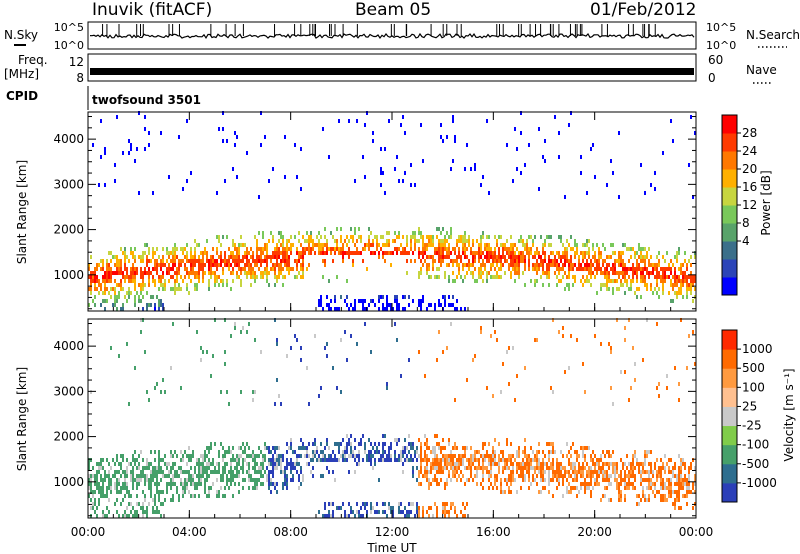  What do you see at coordinates (22, 212) in the screenshot?
I see `power-ylabel: Slant Range [km]` at bounding box center [22, 212].